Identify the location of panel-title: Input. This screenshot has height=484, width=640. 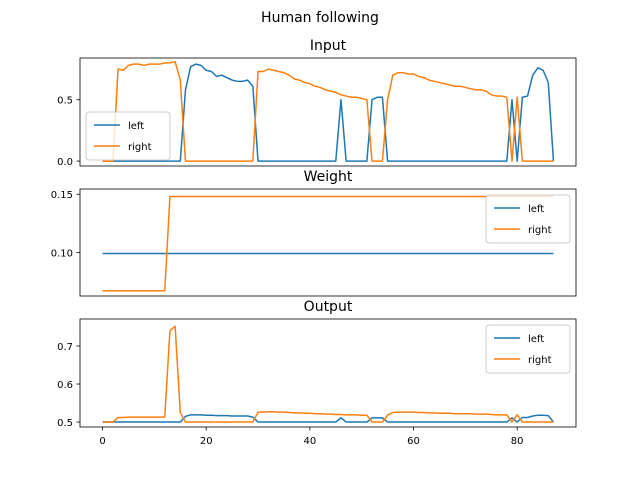
(328, 46).